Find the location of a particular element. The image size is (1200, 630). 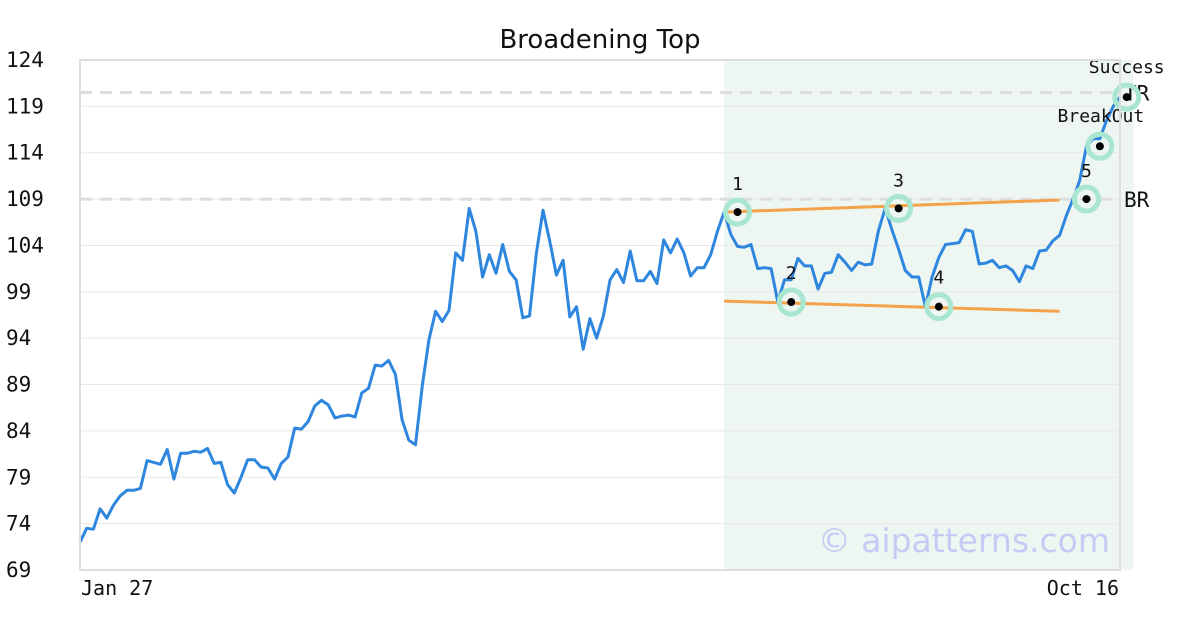

y-tick-label: 94 is located at coordinates (18, 338).